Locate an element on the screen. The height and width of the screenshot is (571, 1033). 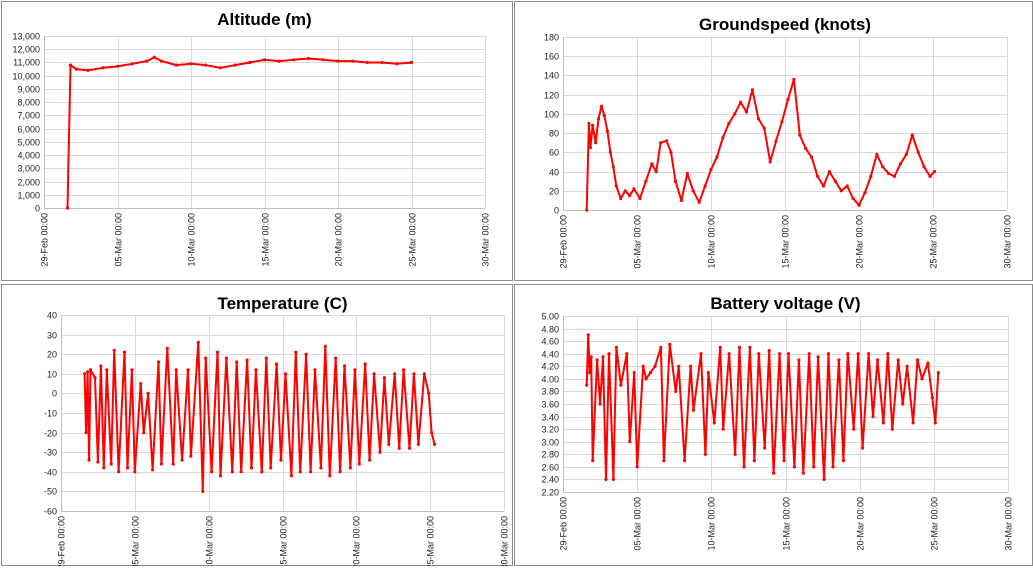
y-tick-label: 3.00 is located at coordinates (550, 443).